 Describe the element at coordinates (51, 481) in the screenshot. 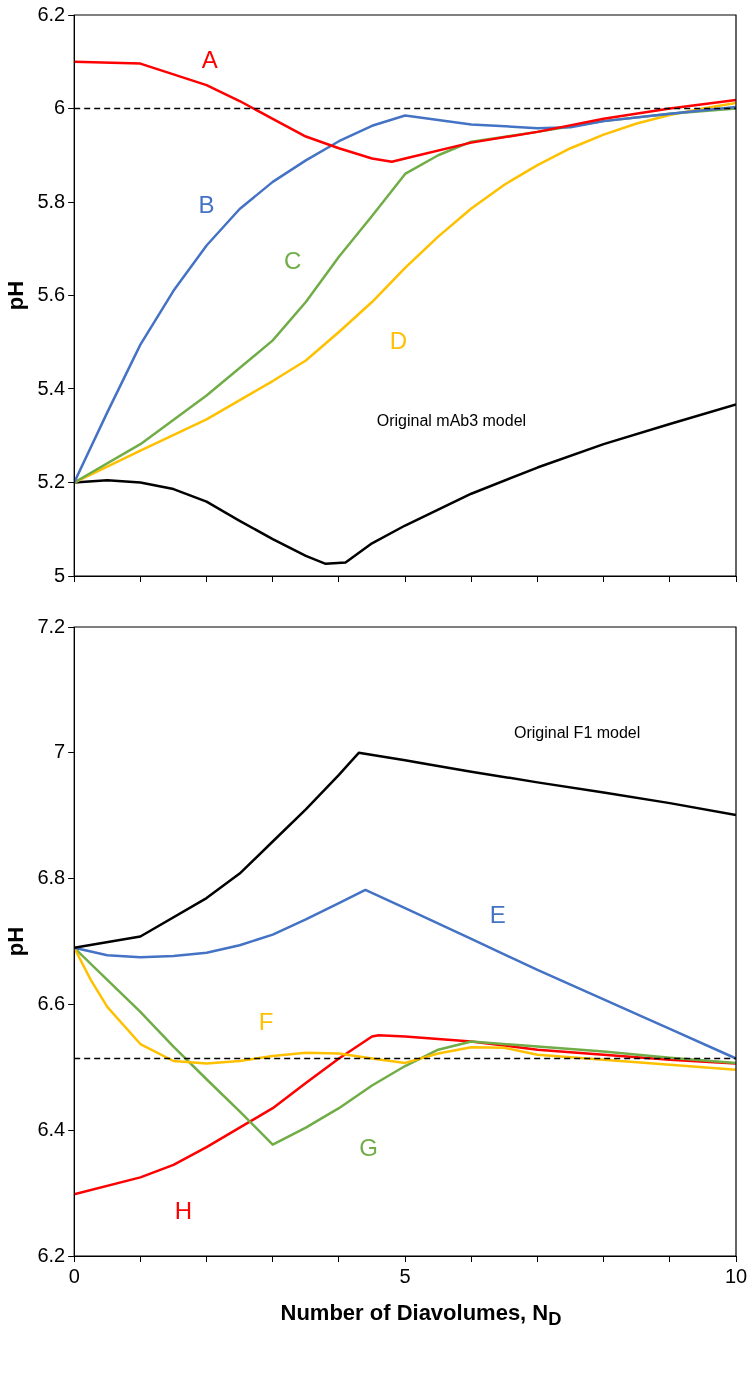

I see `y-tick-label: 5.2` at that location.